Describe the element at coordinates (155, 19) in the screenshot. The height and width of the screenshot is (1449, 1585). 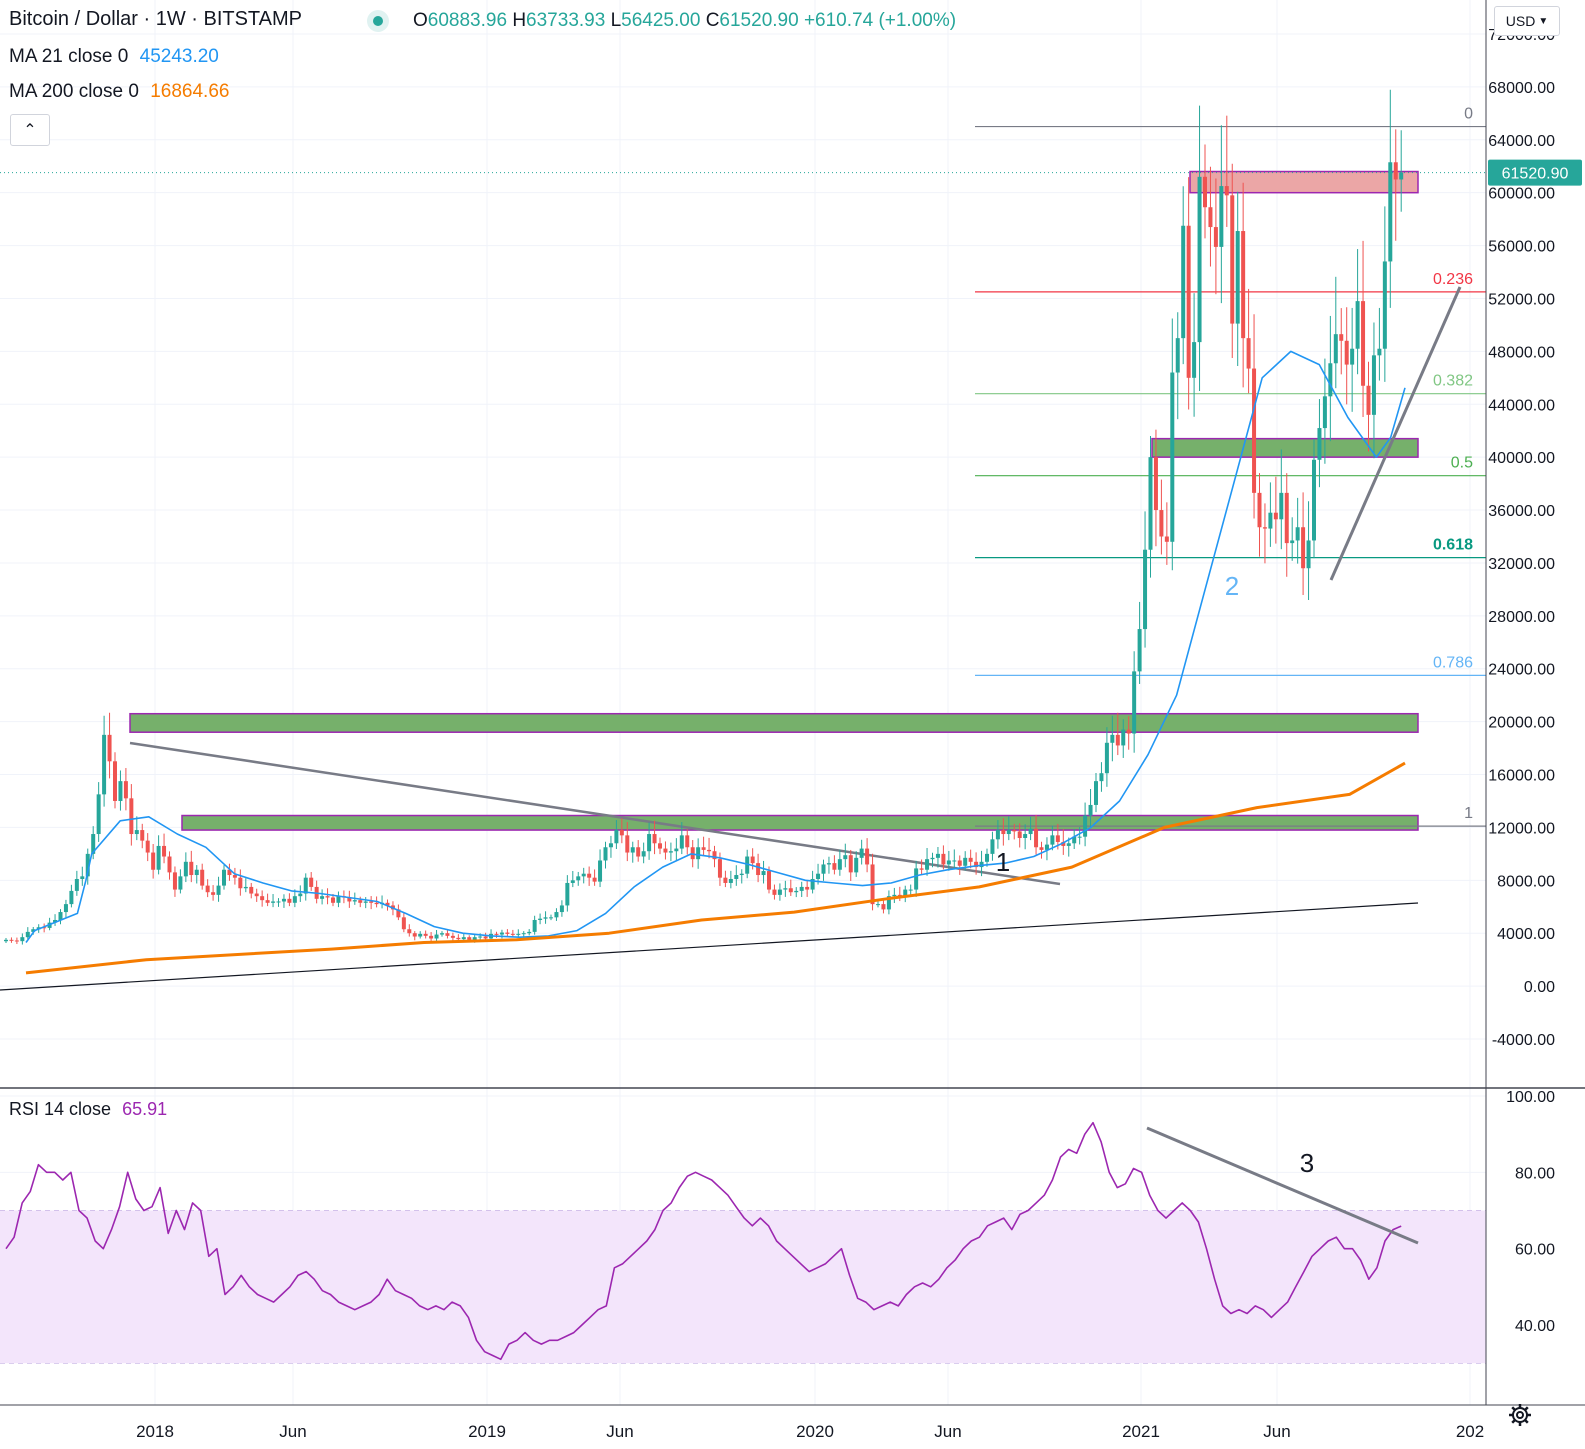
I see `symbol-title: Bitcoin / Dollar · 1W · BITSTAMP` at that location.